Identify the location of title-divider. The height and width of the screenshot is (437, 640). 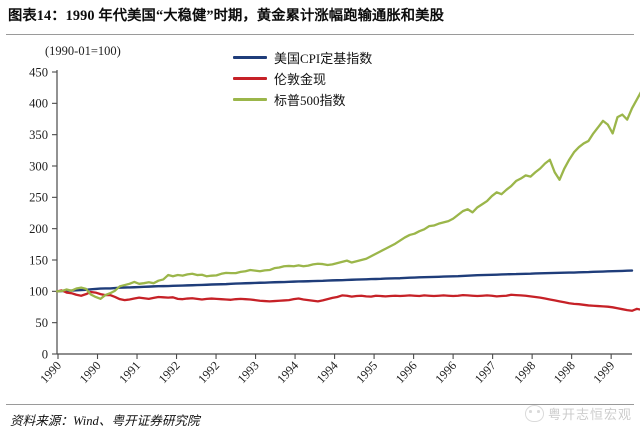
(320, 34).